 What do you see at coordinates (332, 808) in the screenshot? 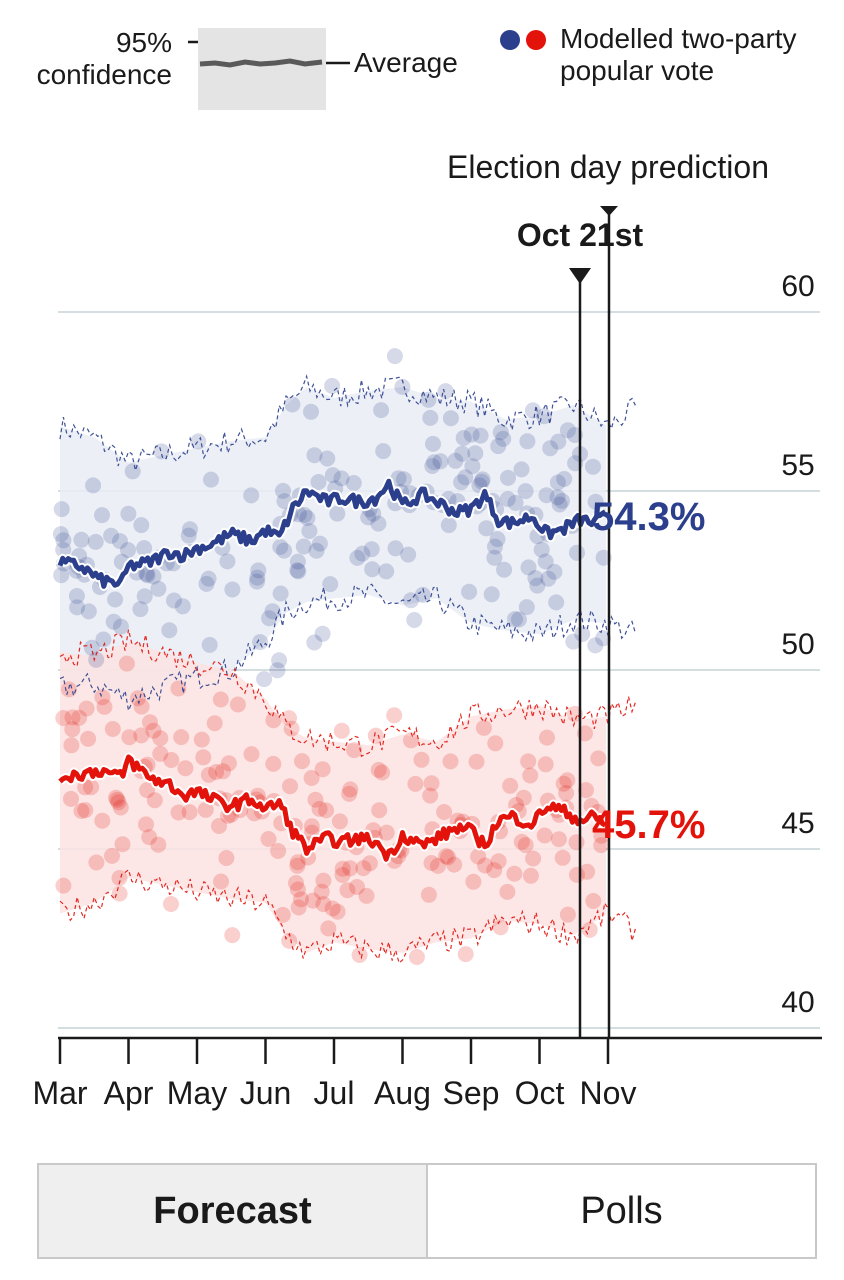
I see `average-line` at bounding box center [332, 808].